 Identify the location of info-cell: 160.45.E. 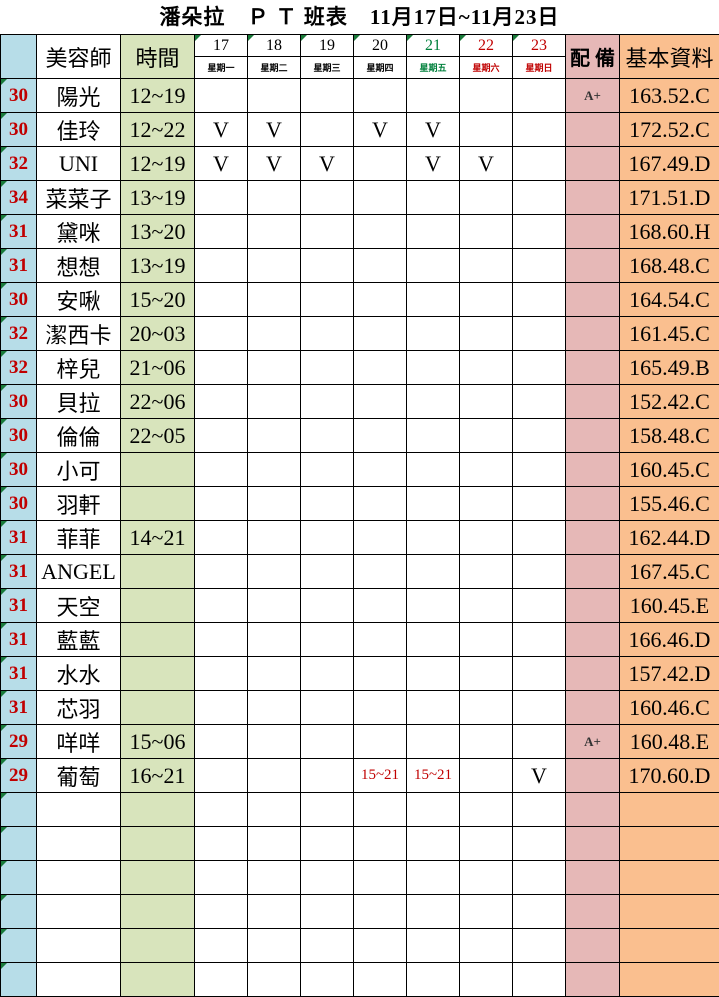
(669, 606).